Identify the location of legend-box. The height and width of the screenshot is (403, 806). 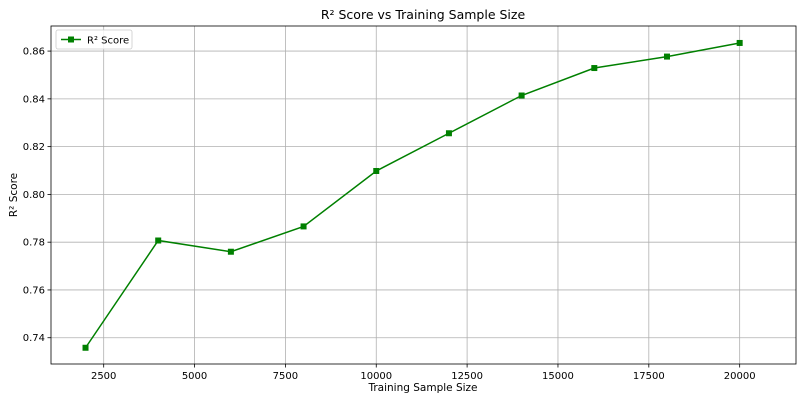
(94, 39).